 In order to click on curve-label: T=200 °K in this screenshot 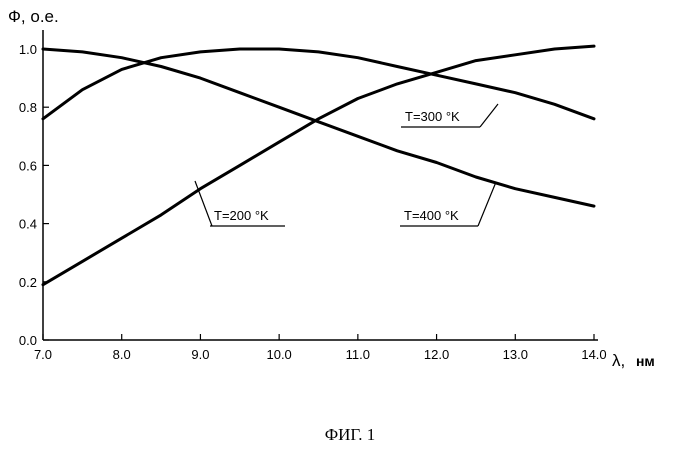, I will do `click(241, 215)`.